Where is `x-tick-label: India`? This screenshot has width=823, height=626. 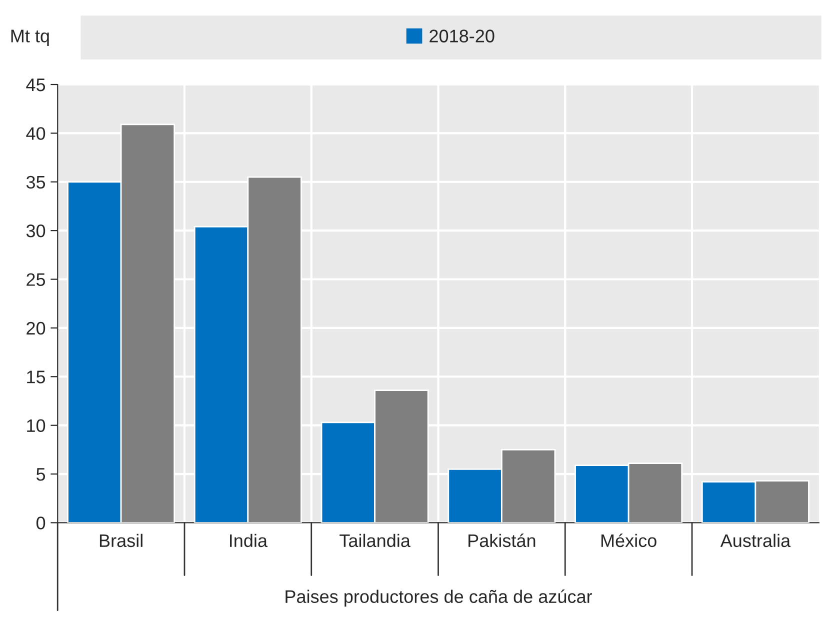
x-tick-label: India is located at coordinates (249, 541).